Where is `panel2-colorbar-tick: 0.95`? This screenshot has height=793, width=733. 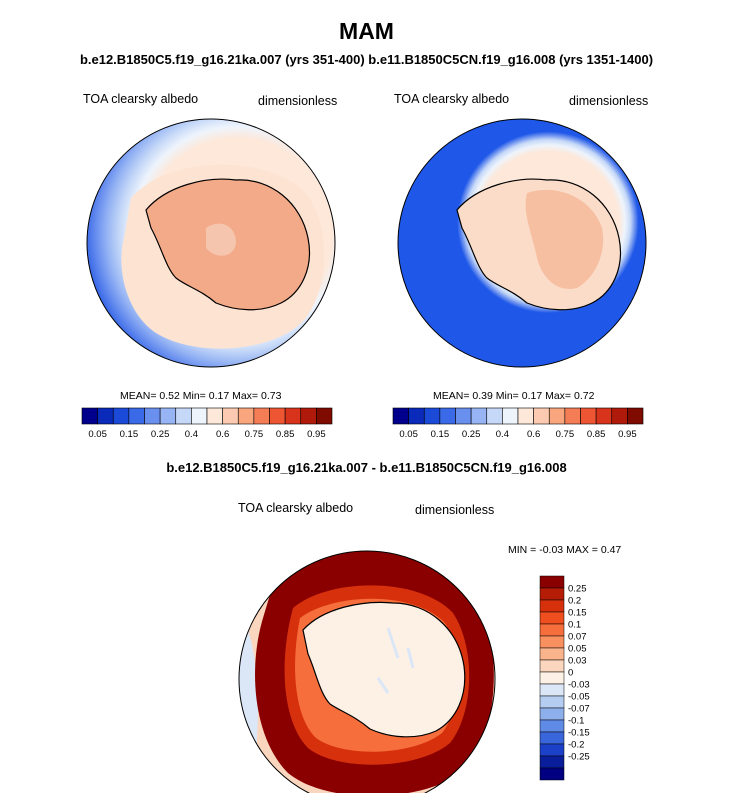 panel2-colorbar-tick: 0.95 is located at coordinates (627, 434).